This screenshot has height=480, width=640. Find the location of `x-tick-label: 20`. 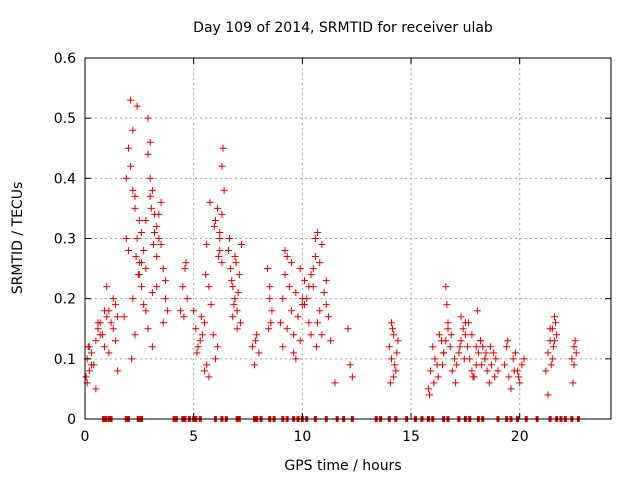

x-tick-label: 20 is located at coordinates (520, 437).